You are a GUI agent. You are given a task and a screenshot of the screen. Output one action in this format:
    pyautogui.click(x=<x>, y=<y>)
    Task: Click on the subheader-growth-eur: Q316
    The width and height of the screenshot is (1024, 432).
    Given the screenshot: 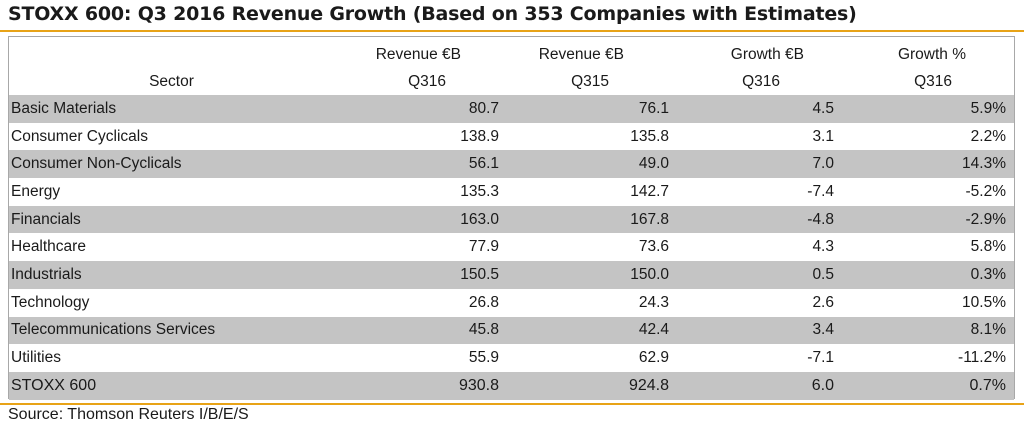 What is the action you would take?
    pyautogui.click(x=761, y=81)
    